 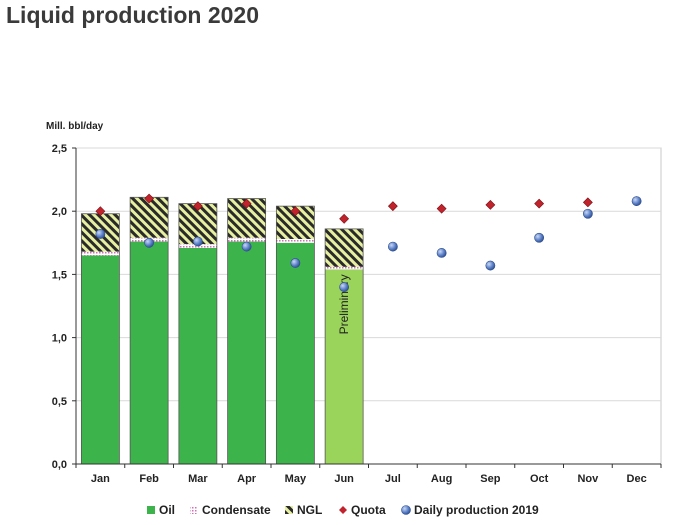 What do you see at coordinates (133, 15) in the screenshot?
I see `page-title: Liquid production 2020` at bounding box center [133, 15].